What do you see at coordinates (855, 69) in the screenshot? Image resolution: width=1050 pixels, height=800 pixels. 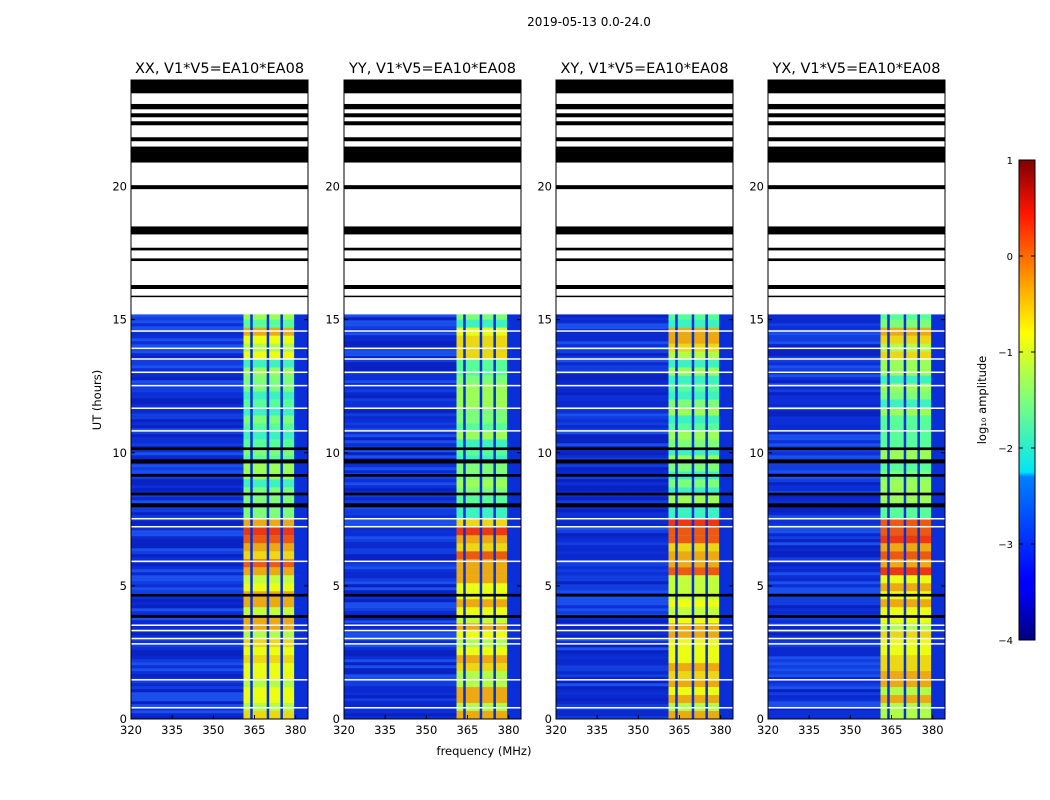 I see `panel-title: YX, V1*V5=EA10*EA08` at bounding box center [855, 69].